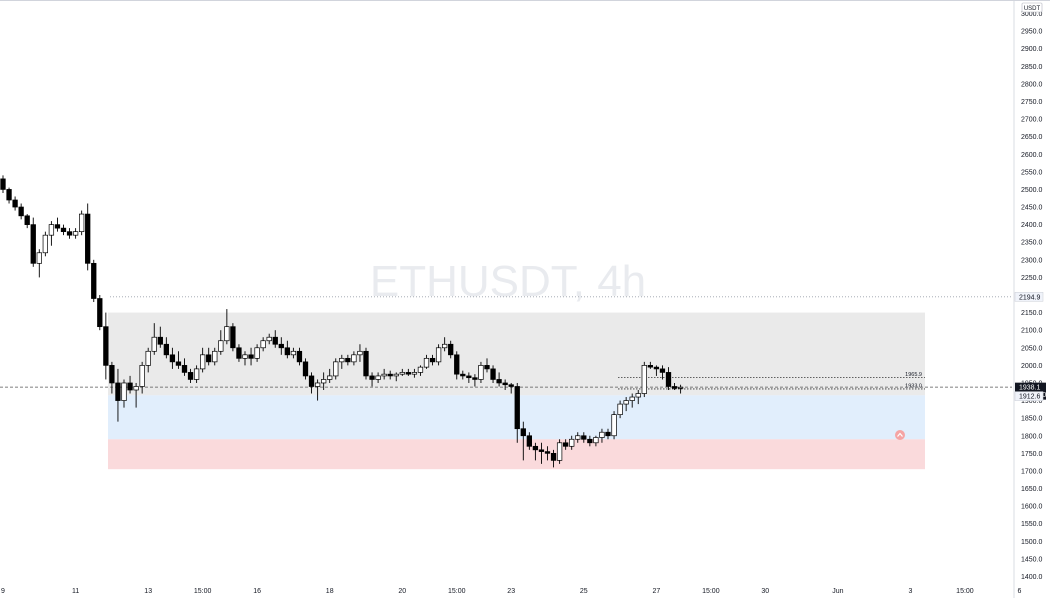 The height and width of the screenshot is (598, 1050). Describe the element at coordinates (900, 435) in the screenshot. I see `alert-icon` at that location.